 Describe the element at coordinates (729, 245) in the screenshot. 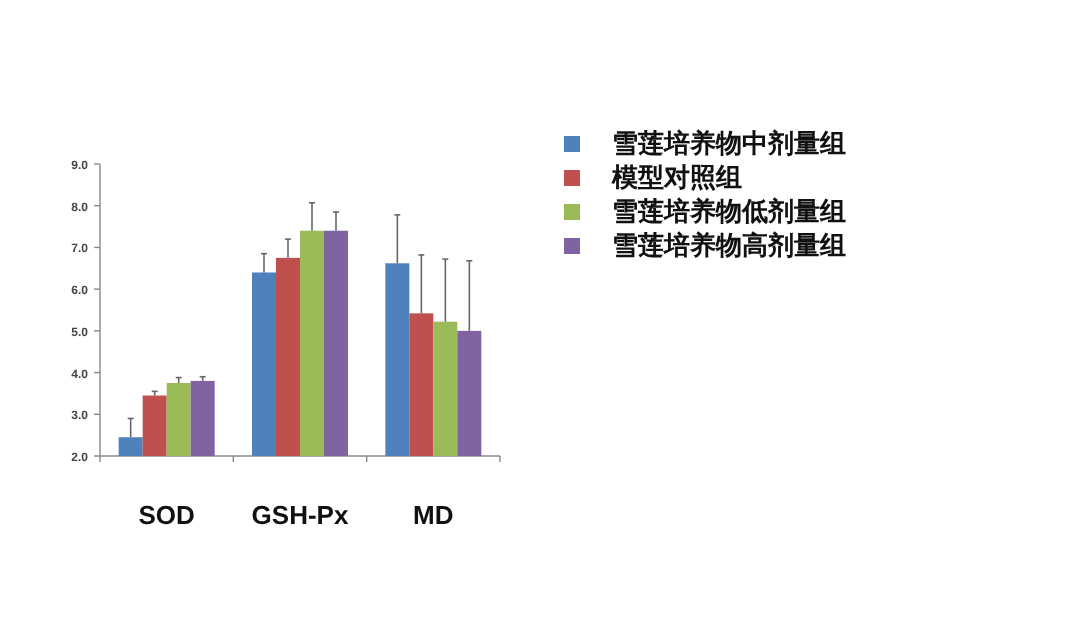

I see `legend-label: 雪莲培养物高剂量组` at that location.